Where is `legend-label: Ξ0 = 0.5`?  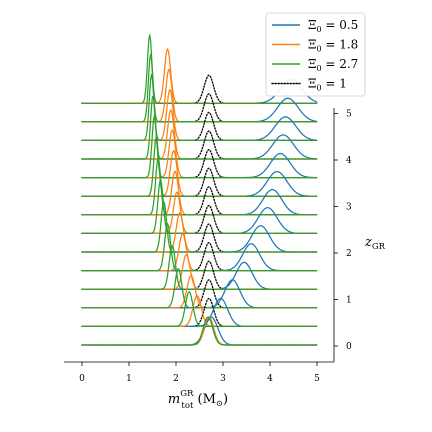 legend-label: Ξ0 = 0.5 is located at coordinates (333, 26).